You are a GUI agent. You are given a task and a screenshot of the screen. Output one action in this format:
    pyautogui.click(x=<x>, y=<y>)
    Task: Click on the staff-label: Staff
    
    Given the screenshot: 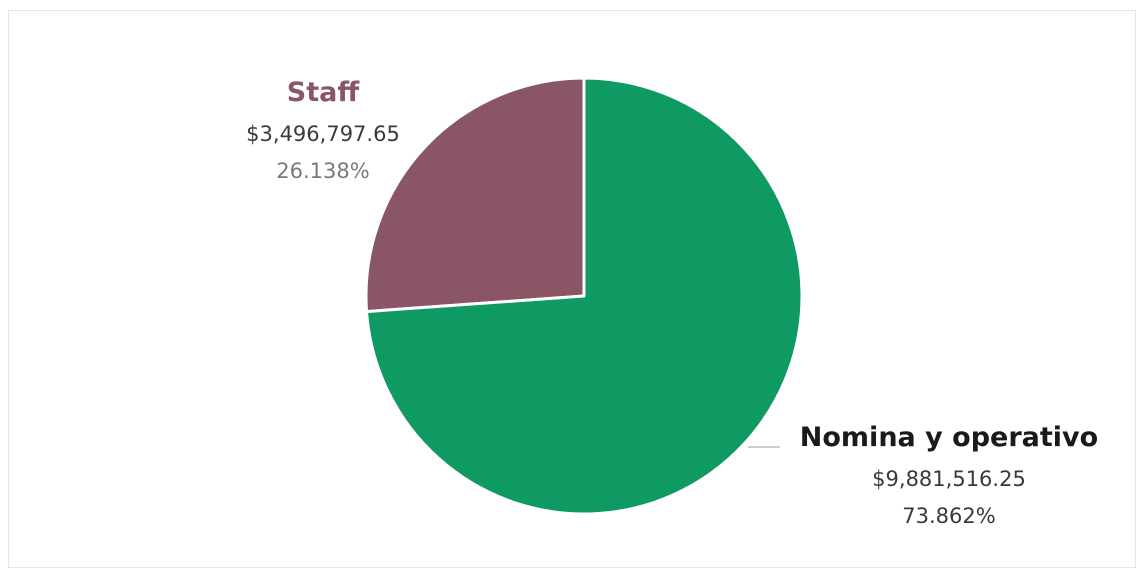 What is the action you would take?
    pyautogui.click(x=324, y=92)
    